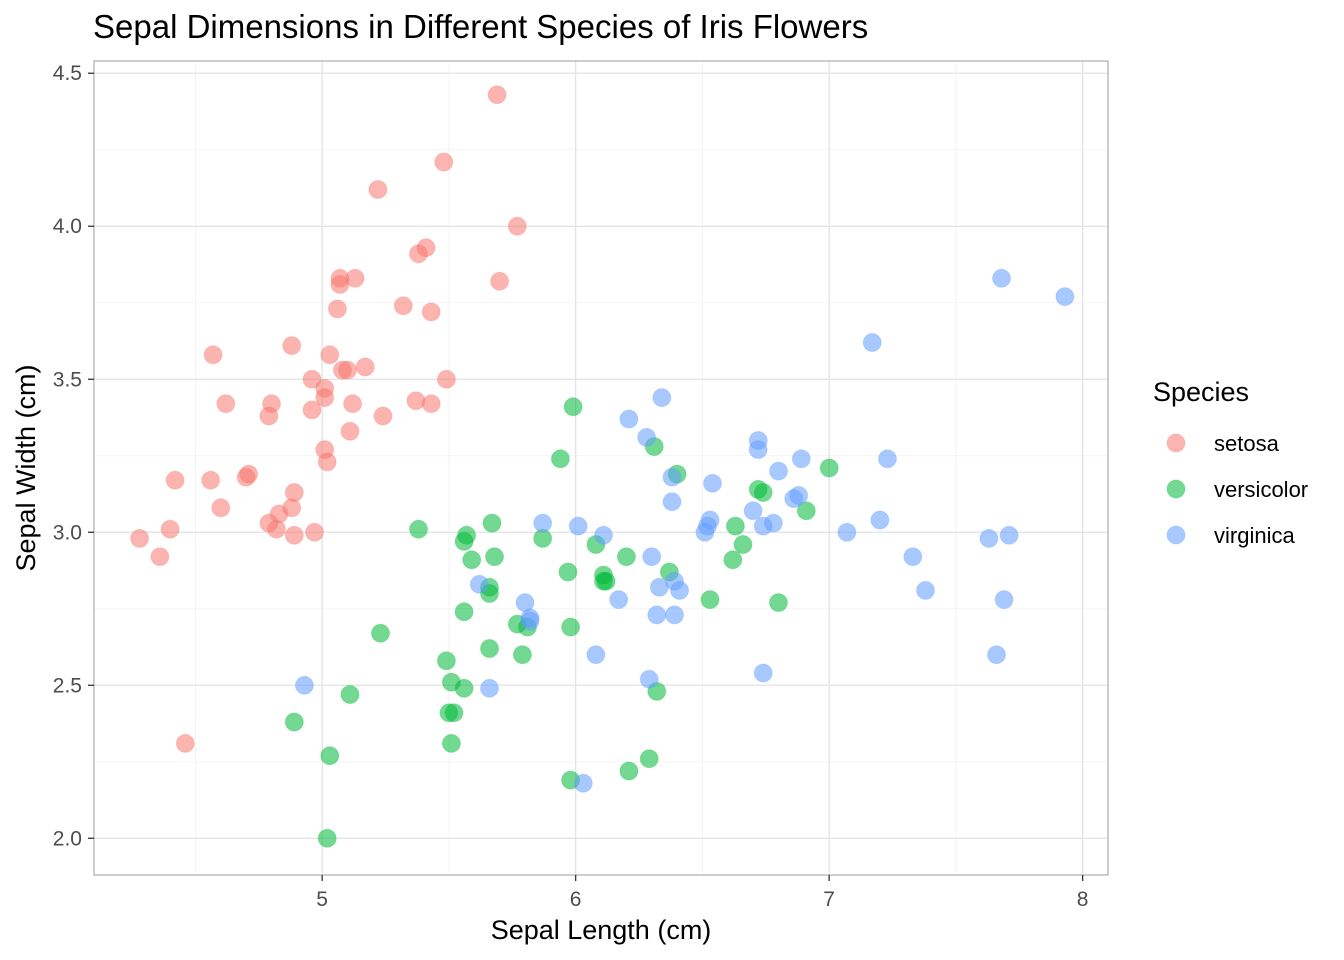  What do you see at coordinates (1176, 489) in the screenshot?
I see `legend-key-versicolor` at bounding box center [1176, 489].